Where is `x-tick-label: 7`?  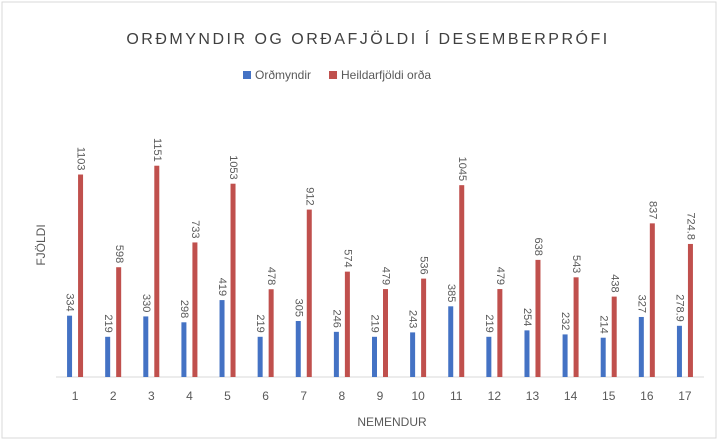
x-tick-label: 7 is located at coordinates (303, 396).